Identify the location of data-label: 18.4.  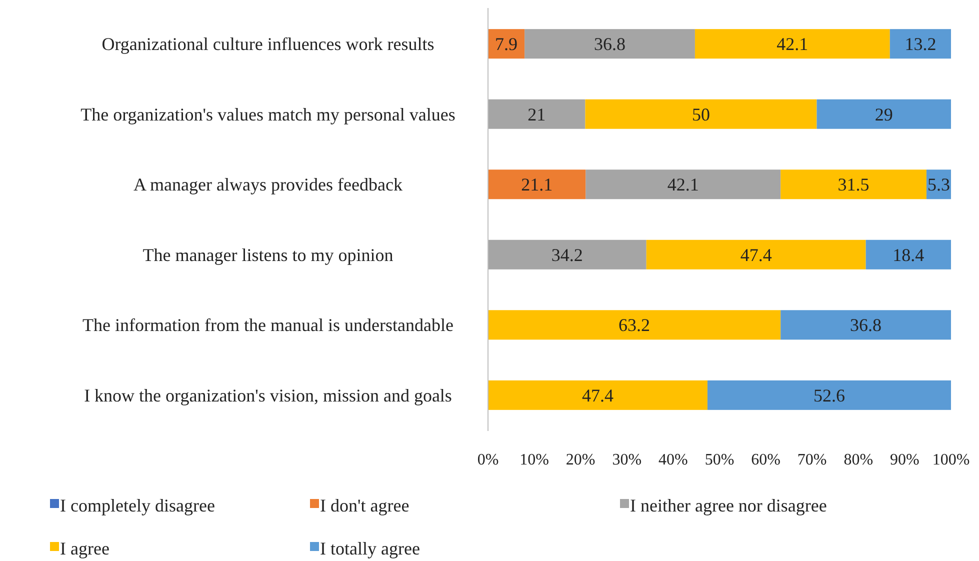
(908, 254).